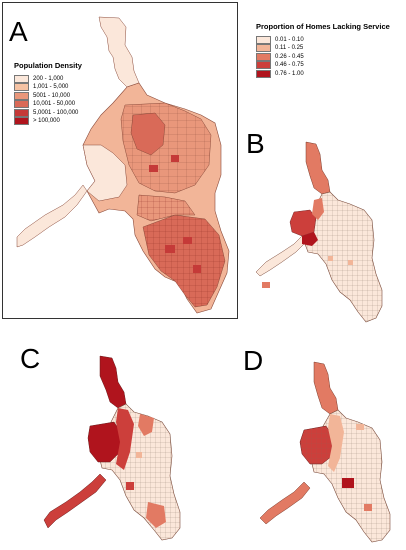 This screenshot has height=550, width=406. Describe the element at coordinates (318, 168) in the screenshot. I see `map-b-north-region` at that location.